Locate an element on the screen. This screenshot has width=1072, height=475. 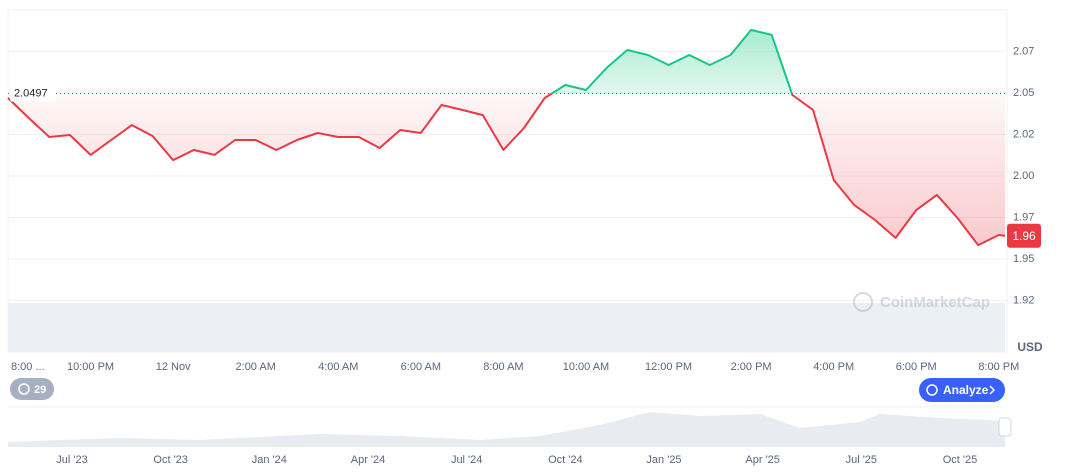
navigator-label: Oct '24 is located at coordinates (565, 460).